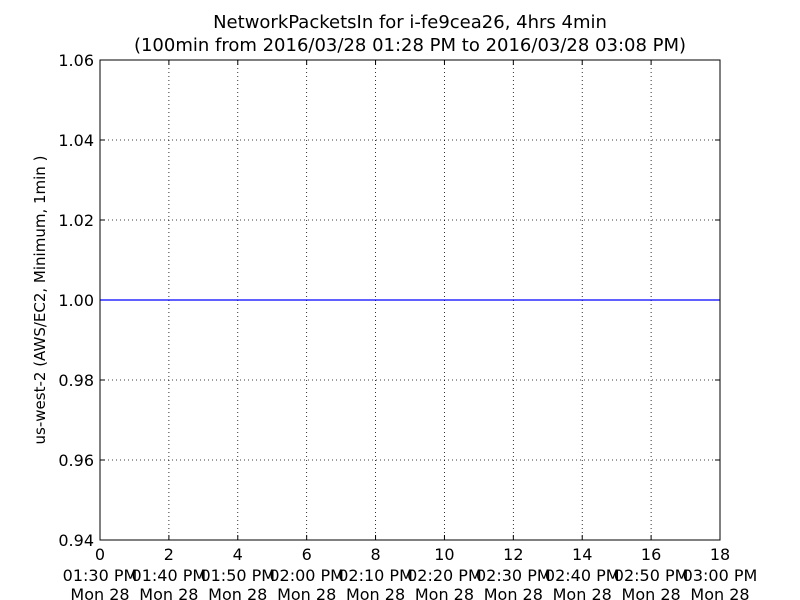 This screenshot has width=800, height=600. Describe the element at coordinates (582, 575) in the screenshot. I see `x-tick-time-label: 02:40 PM` at that location.